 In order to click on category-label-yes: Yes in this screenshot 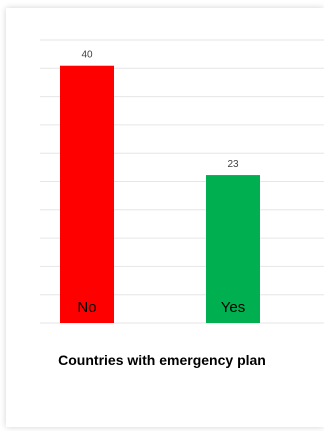, I will do `click(233, 307)`.